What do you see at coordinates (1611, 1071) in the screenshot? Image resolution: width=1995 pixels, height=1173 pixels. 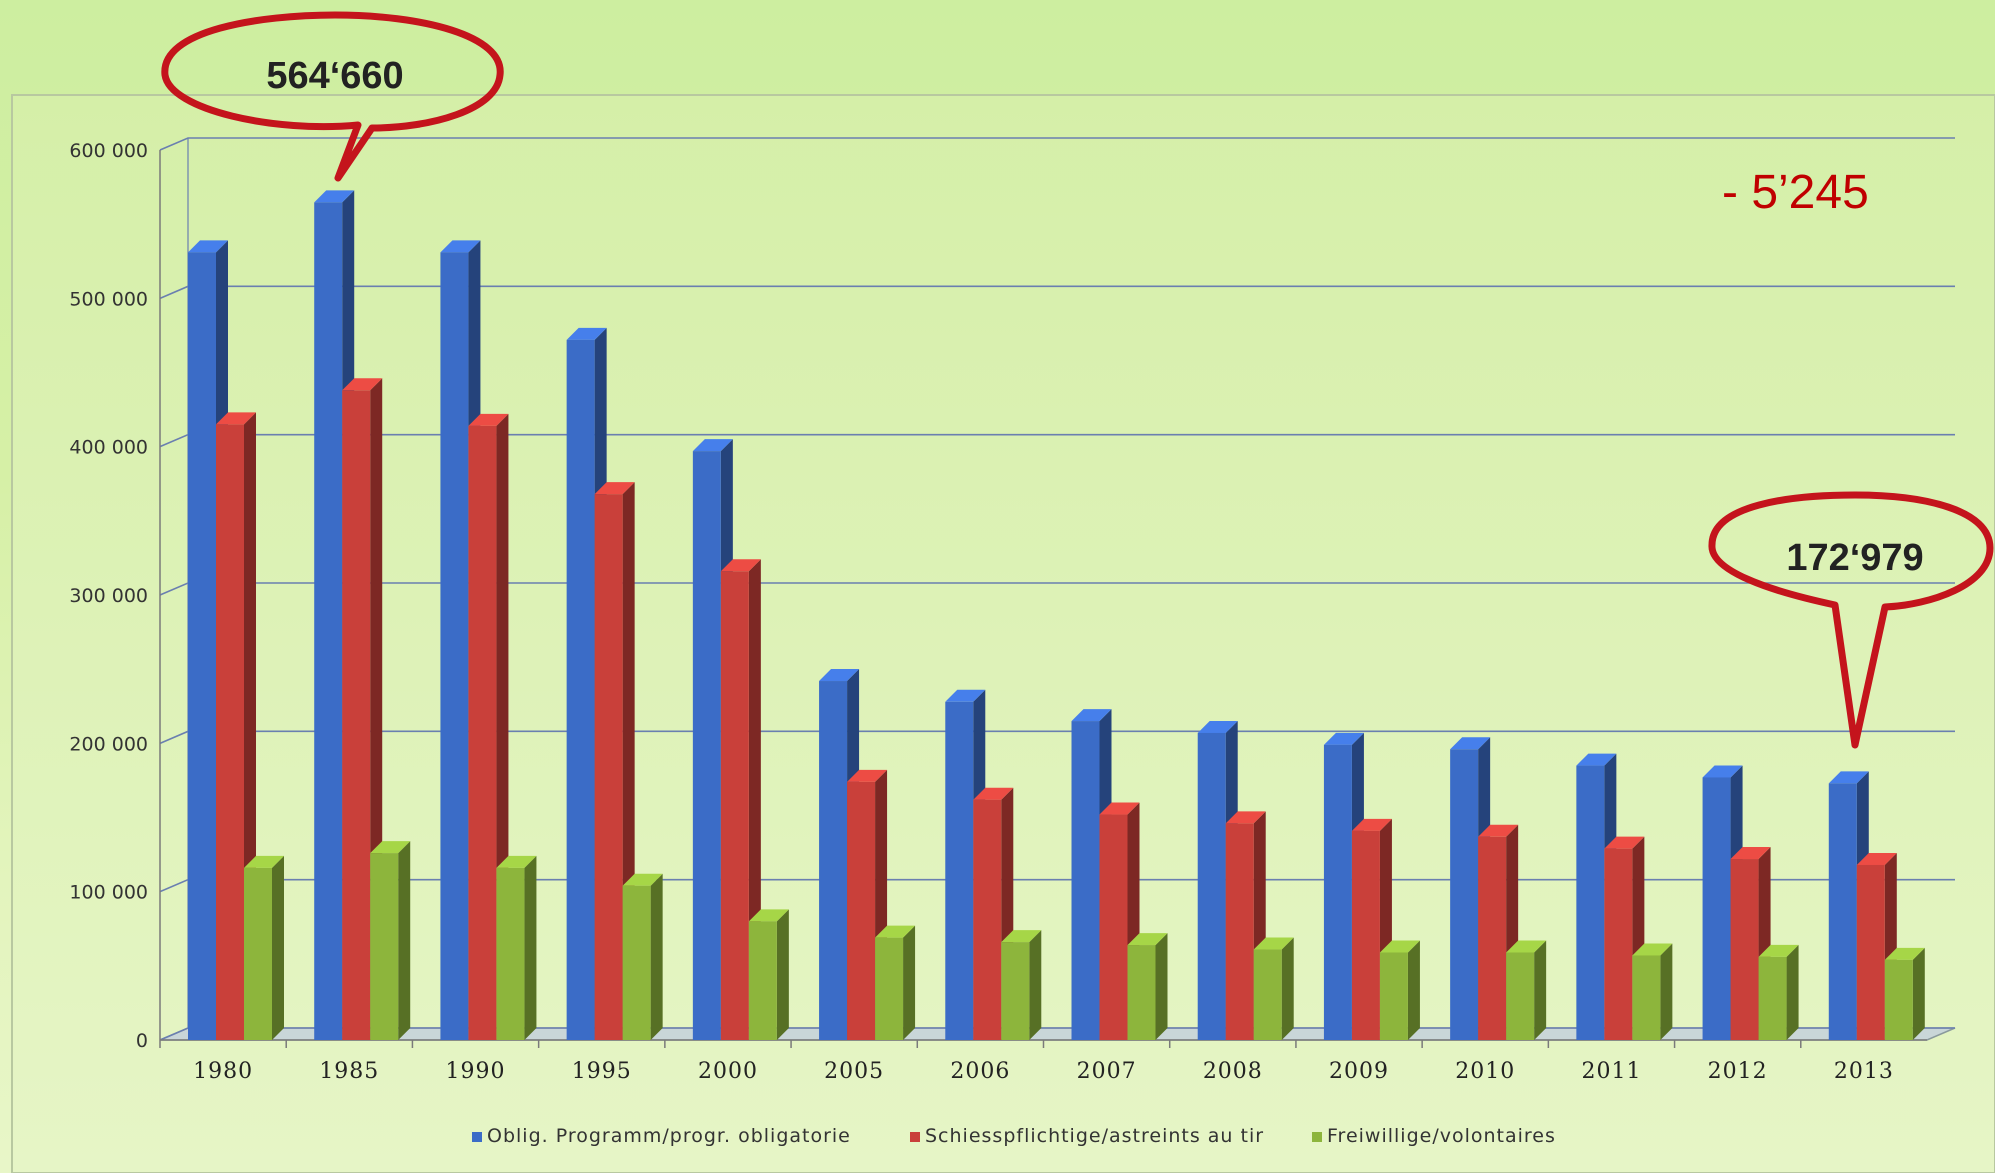 I see `x-tick-label: 2011` at bounding box center [1611, 1071].